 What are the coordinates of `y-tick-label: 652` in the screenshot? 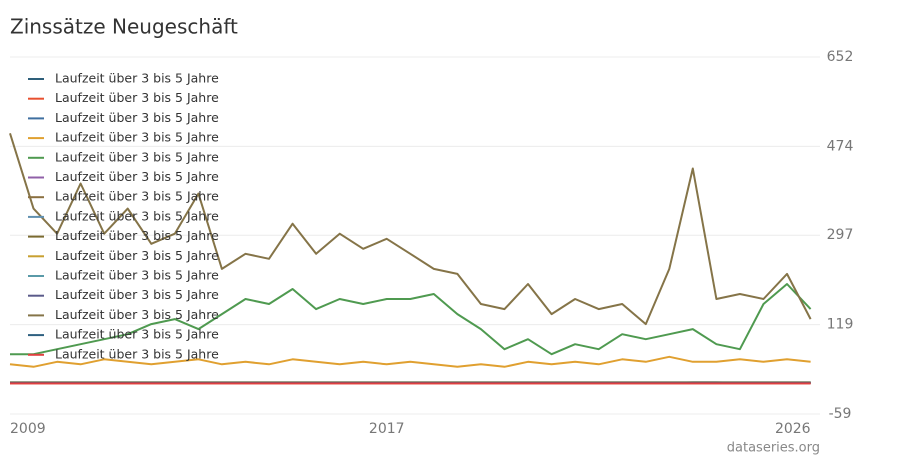 It's located at (840, 57).